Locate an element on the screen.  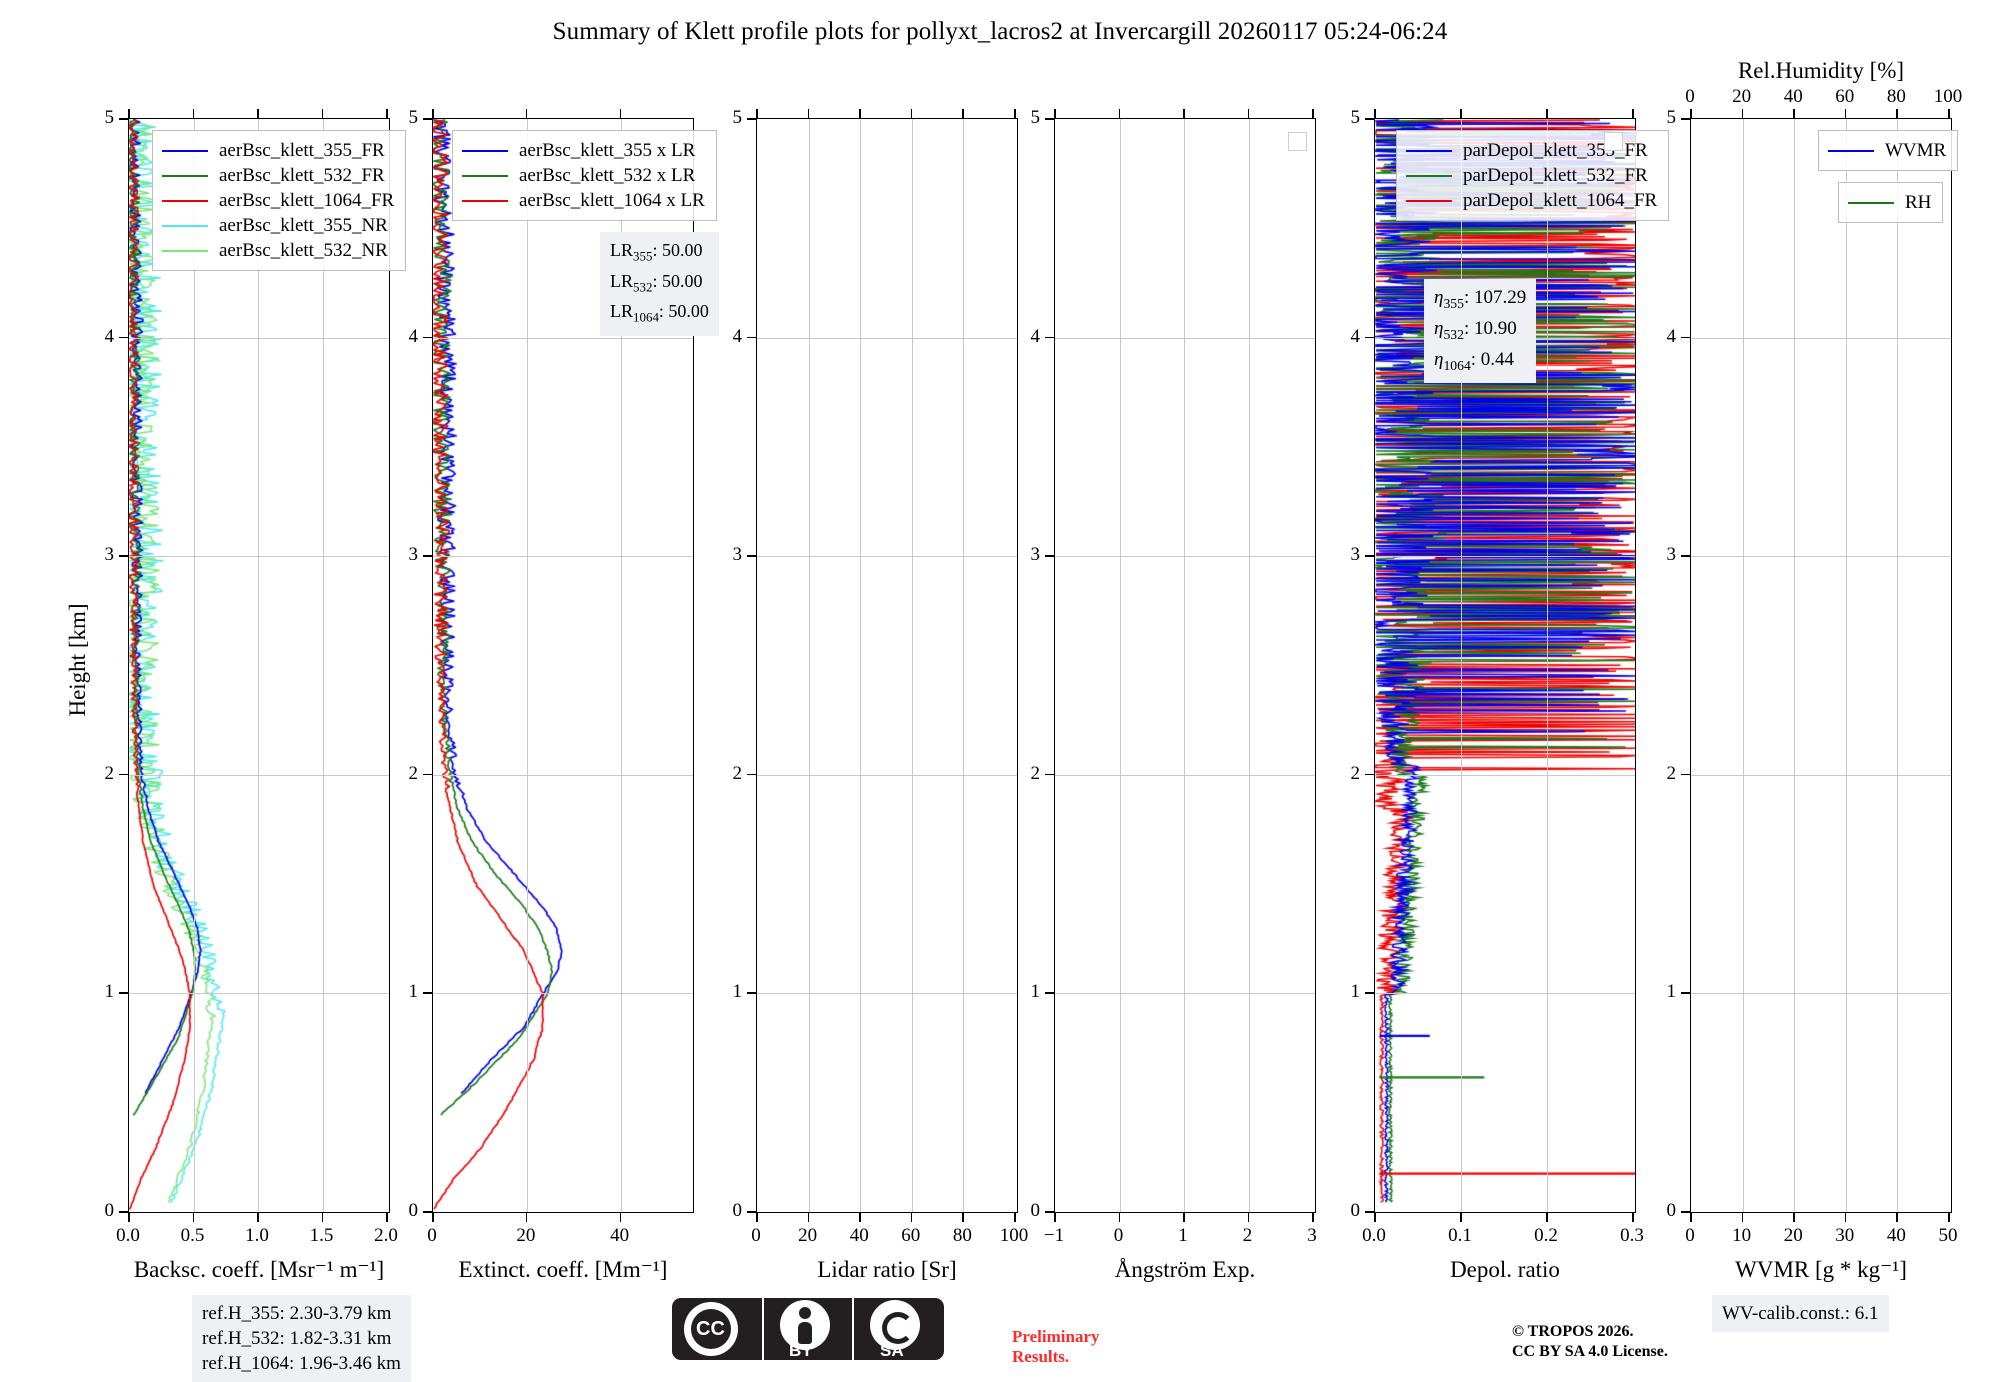
legend-placeholder-angstrom is located at coordinates (1613, 141).